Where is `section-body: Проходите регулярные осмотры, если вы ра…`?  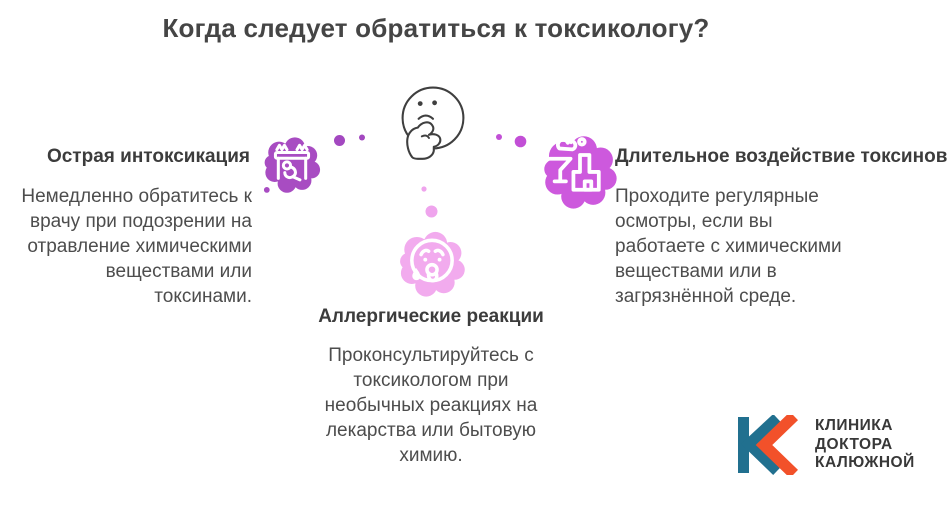
section-body: Проходите регулярные осмотры, если вы ра… is located at coordinates (728, 246).